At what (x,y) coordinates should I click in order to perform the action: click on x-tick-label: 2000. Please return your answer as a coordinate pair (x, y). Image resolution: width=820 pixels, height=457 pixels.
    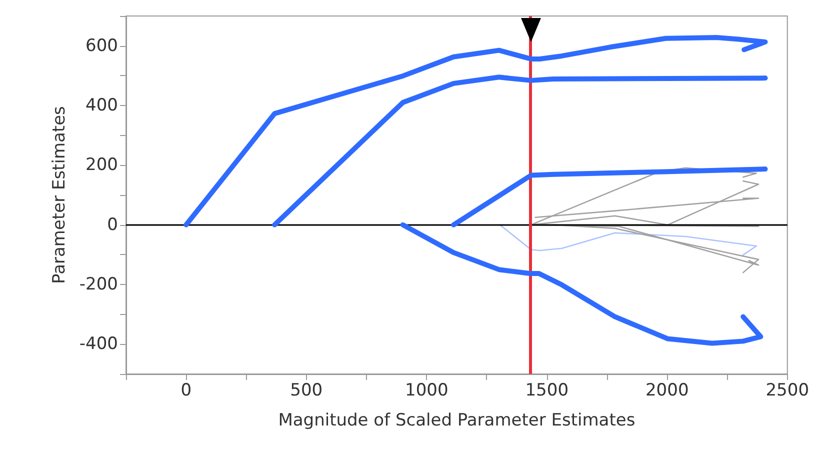
    Looking at the image, I should click on (667, 390).